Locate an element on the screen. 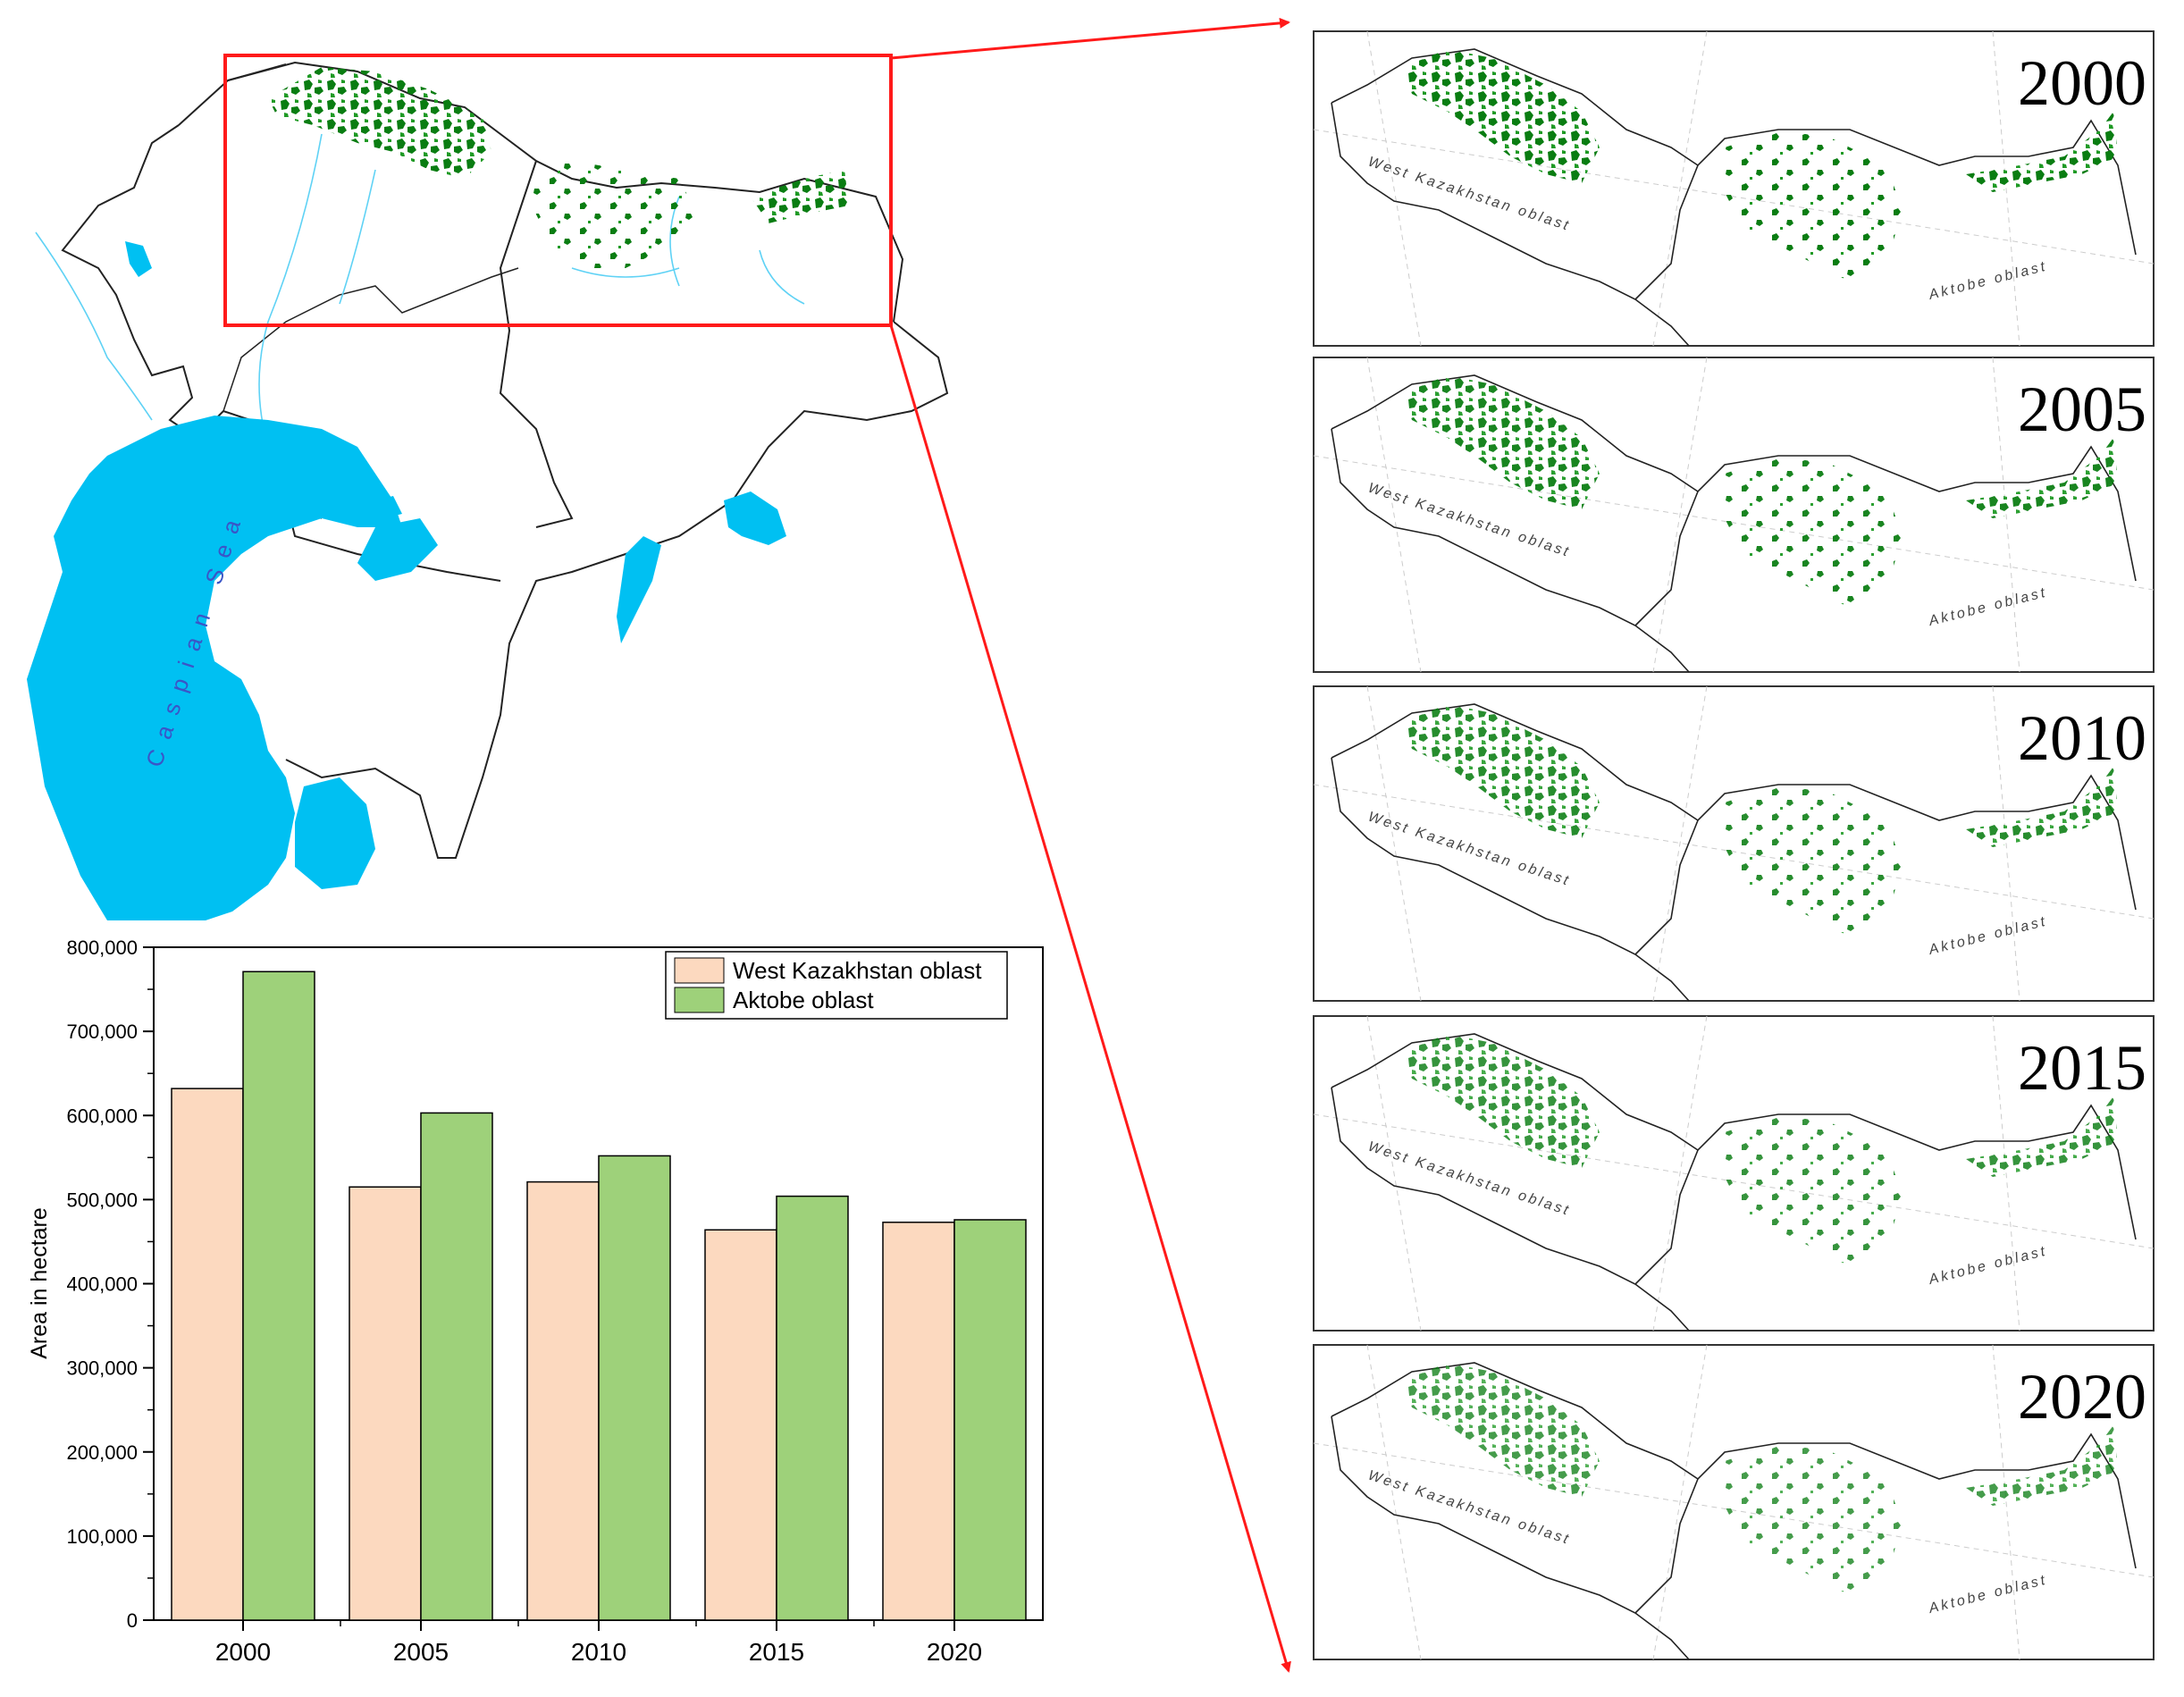 This screenshot has height=1697, width=2184. year-label: 2020 is located at coordinates (2082, 1396).